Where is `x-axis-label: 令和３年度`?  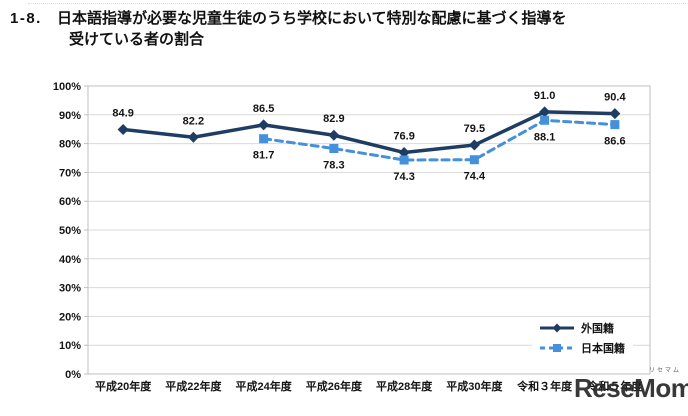
x-axis-label: 令和３年度 is located at coordinates (544, 386).